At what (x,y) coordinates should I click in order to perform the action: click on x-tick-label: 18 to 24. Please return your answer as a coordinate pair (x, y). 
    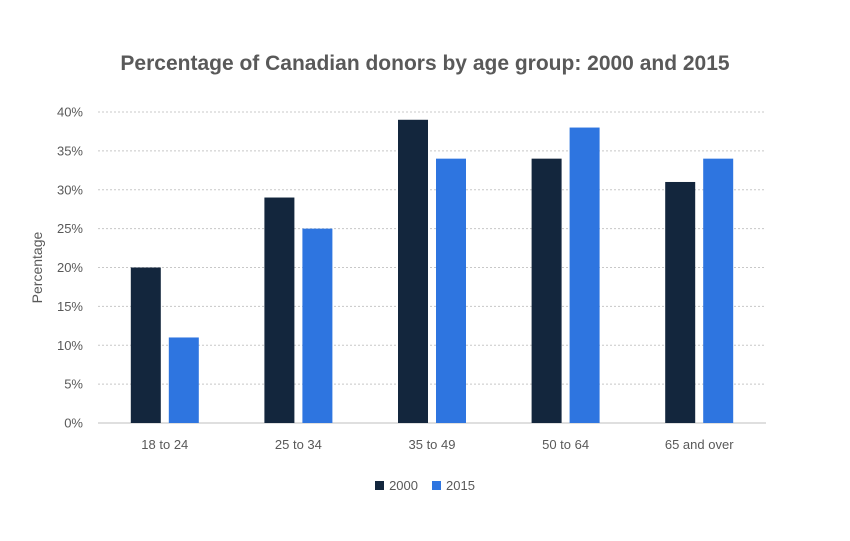
    Looking at the image, I should click on (164, 444).